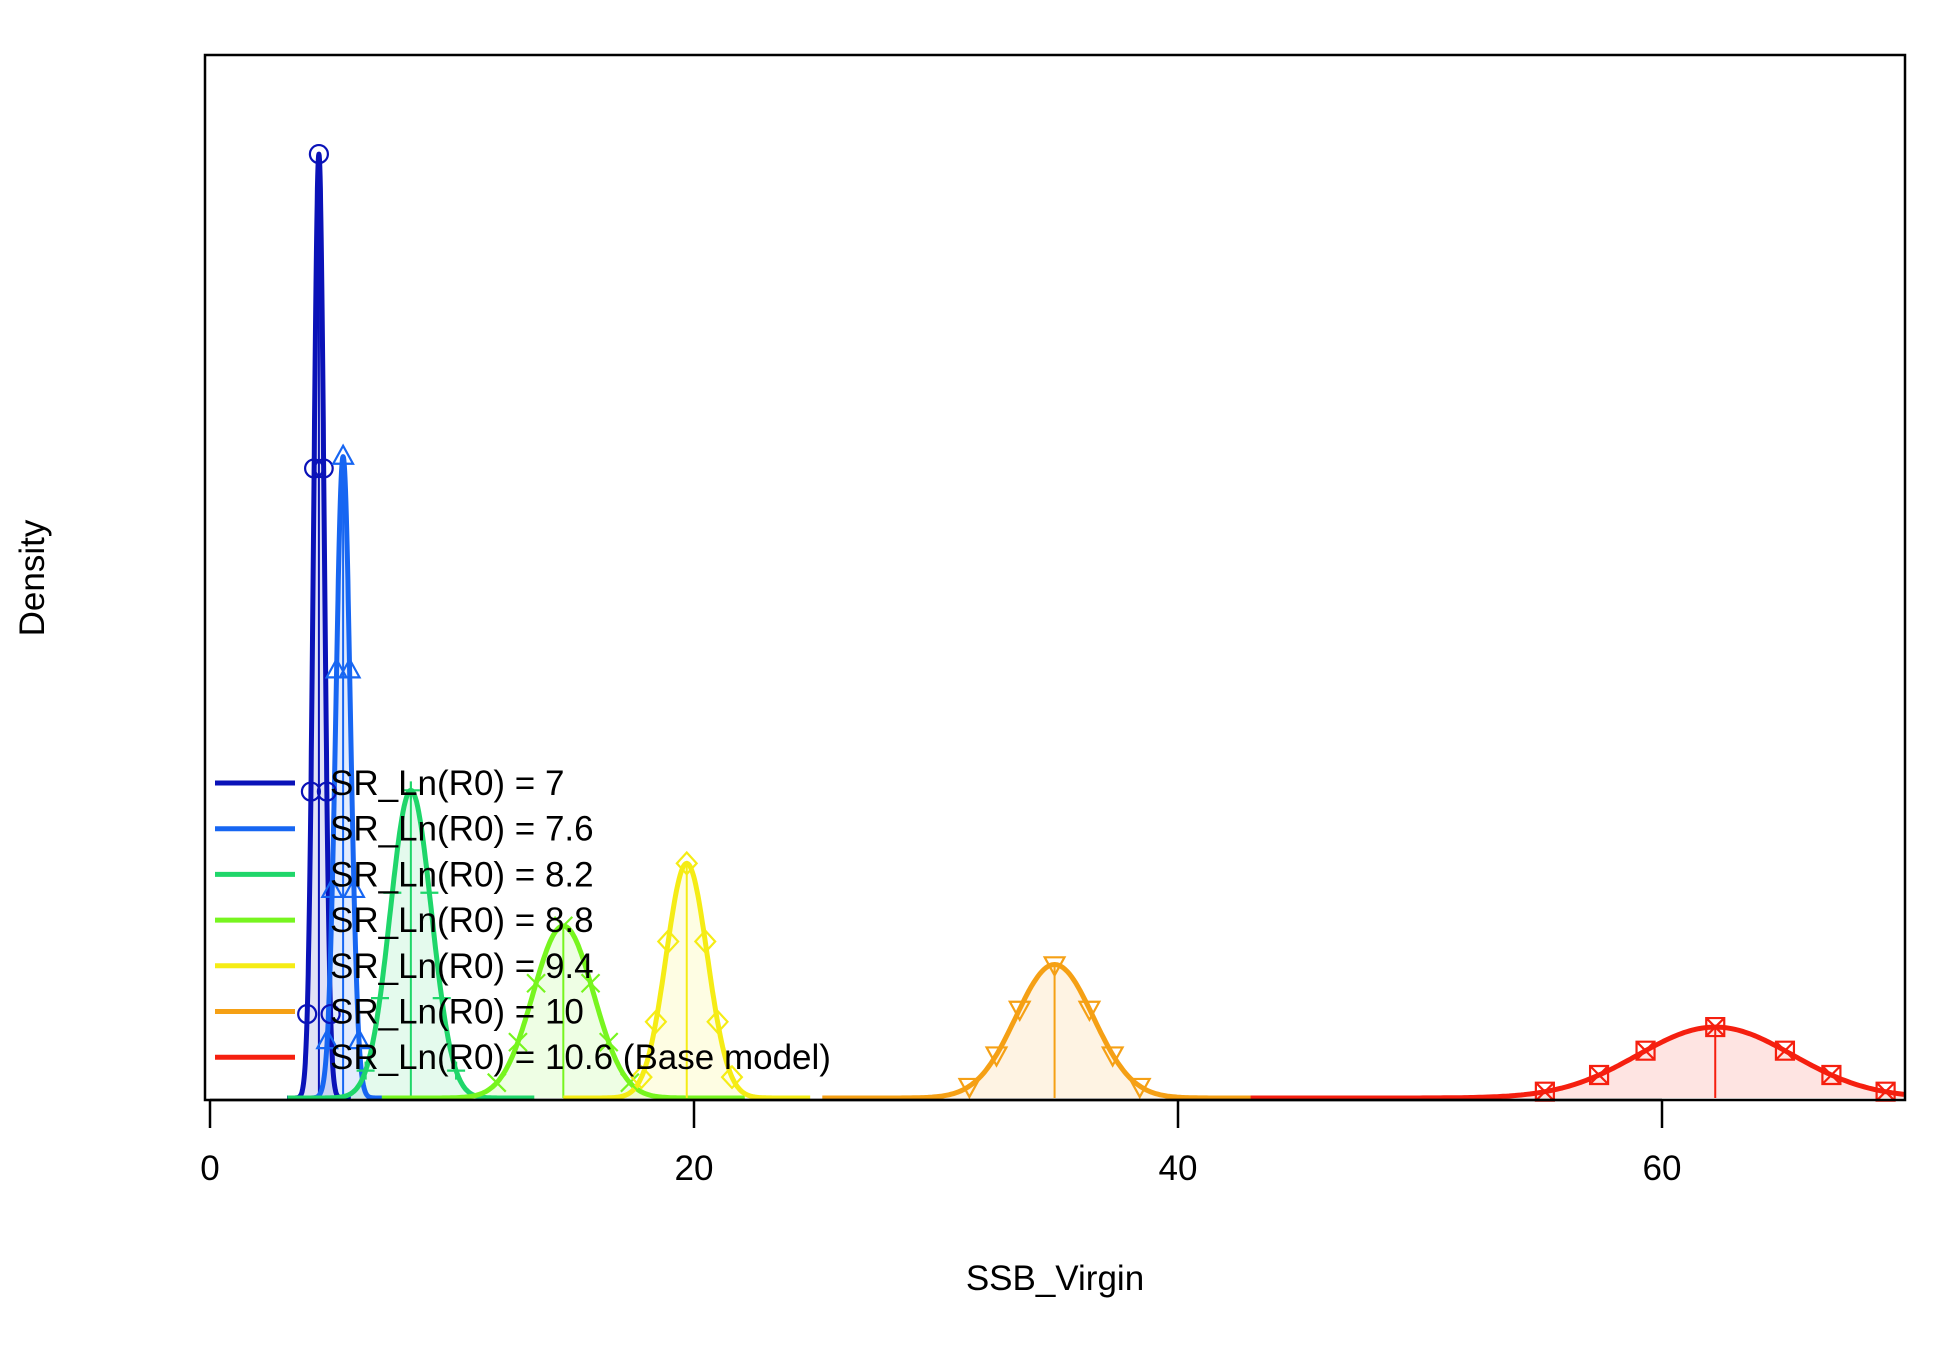  I want to click on x-tick-label-60: 60, so click(1662, 1168).